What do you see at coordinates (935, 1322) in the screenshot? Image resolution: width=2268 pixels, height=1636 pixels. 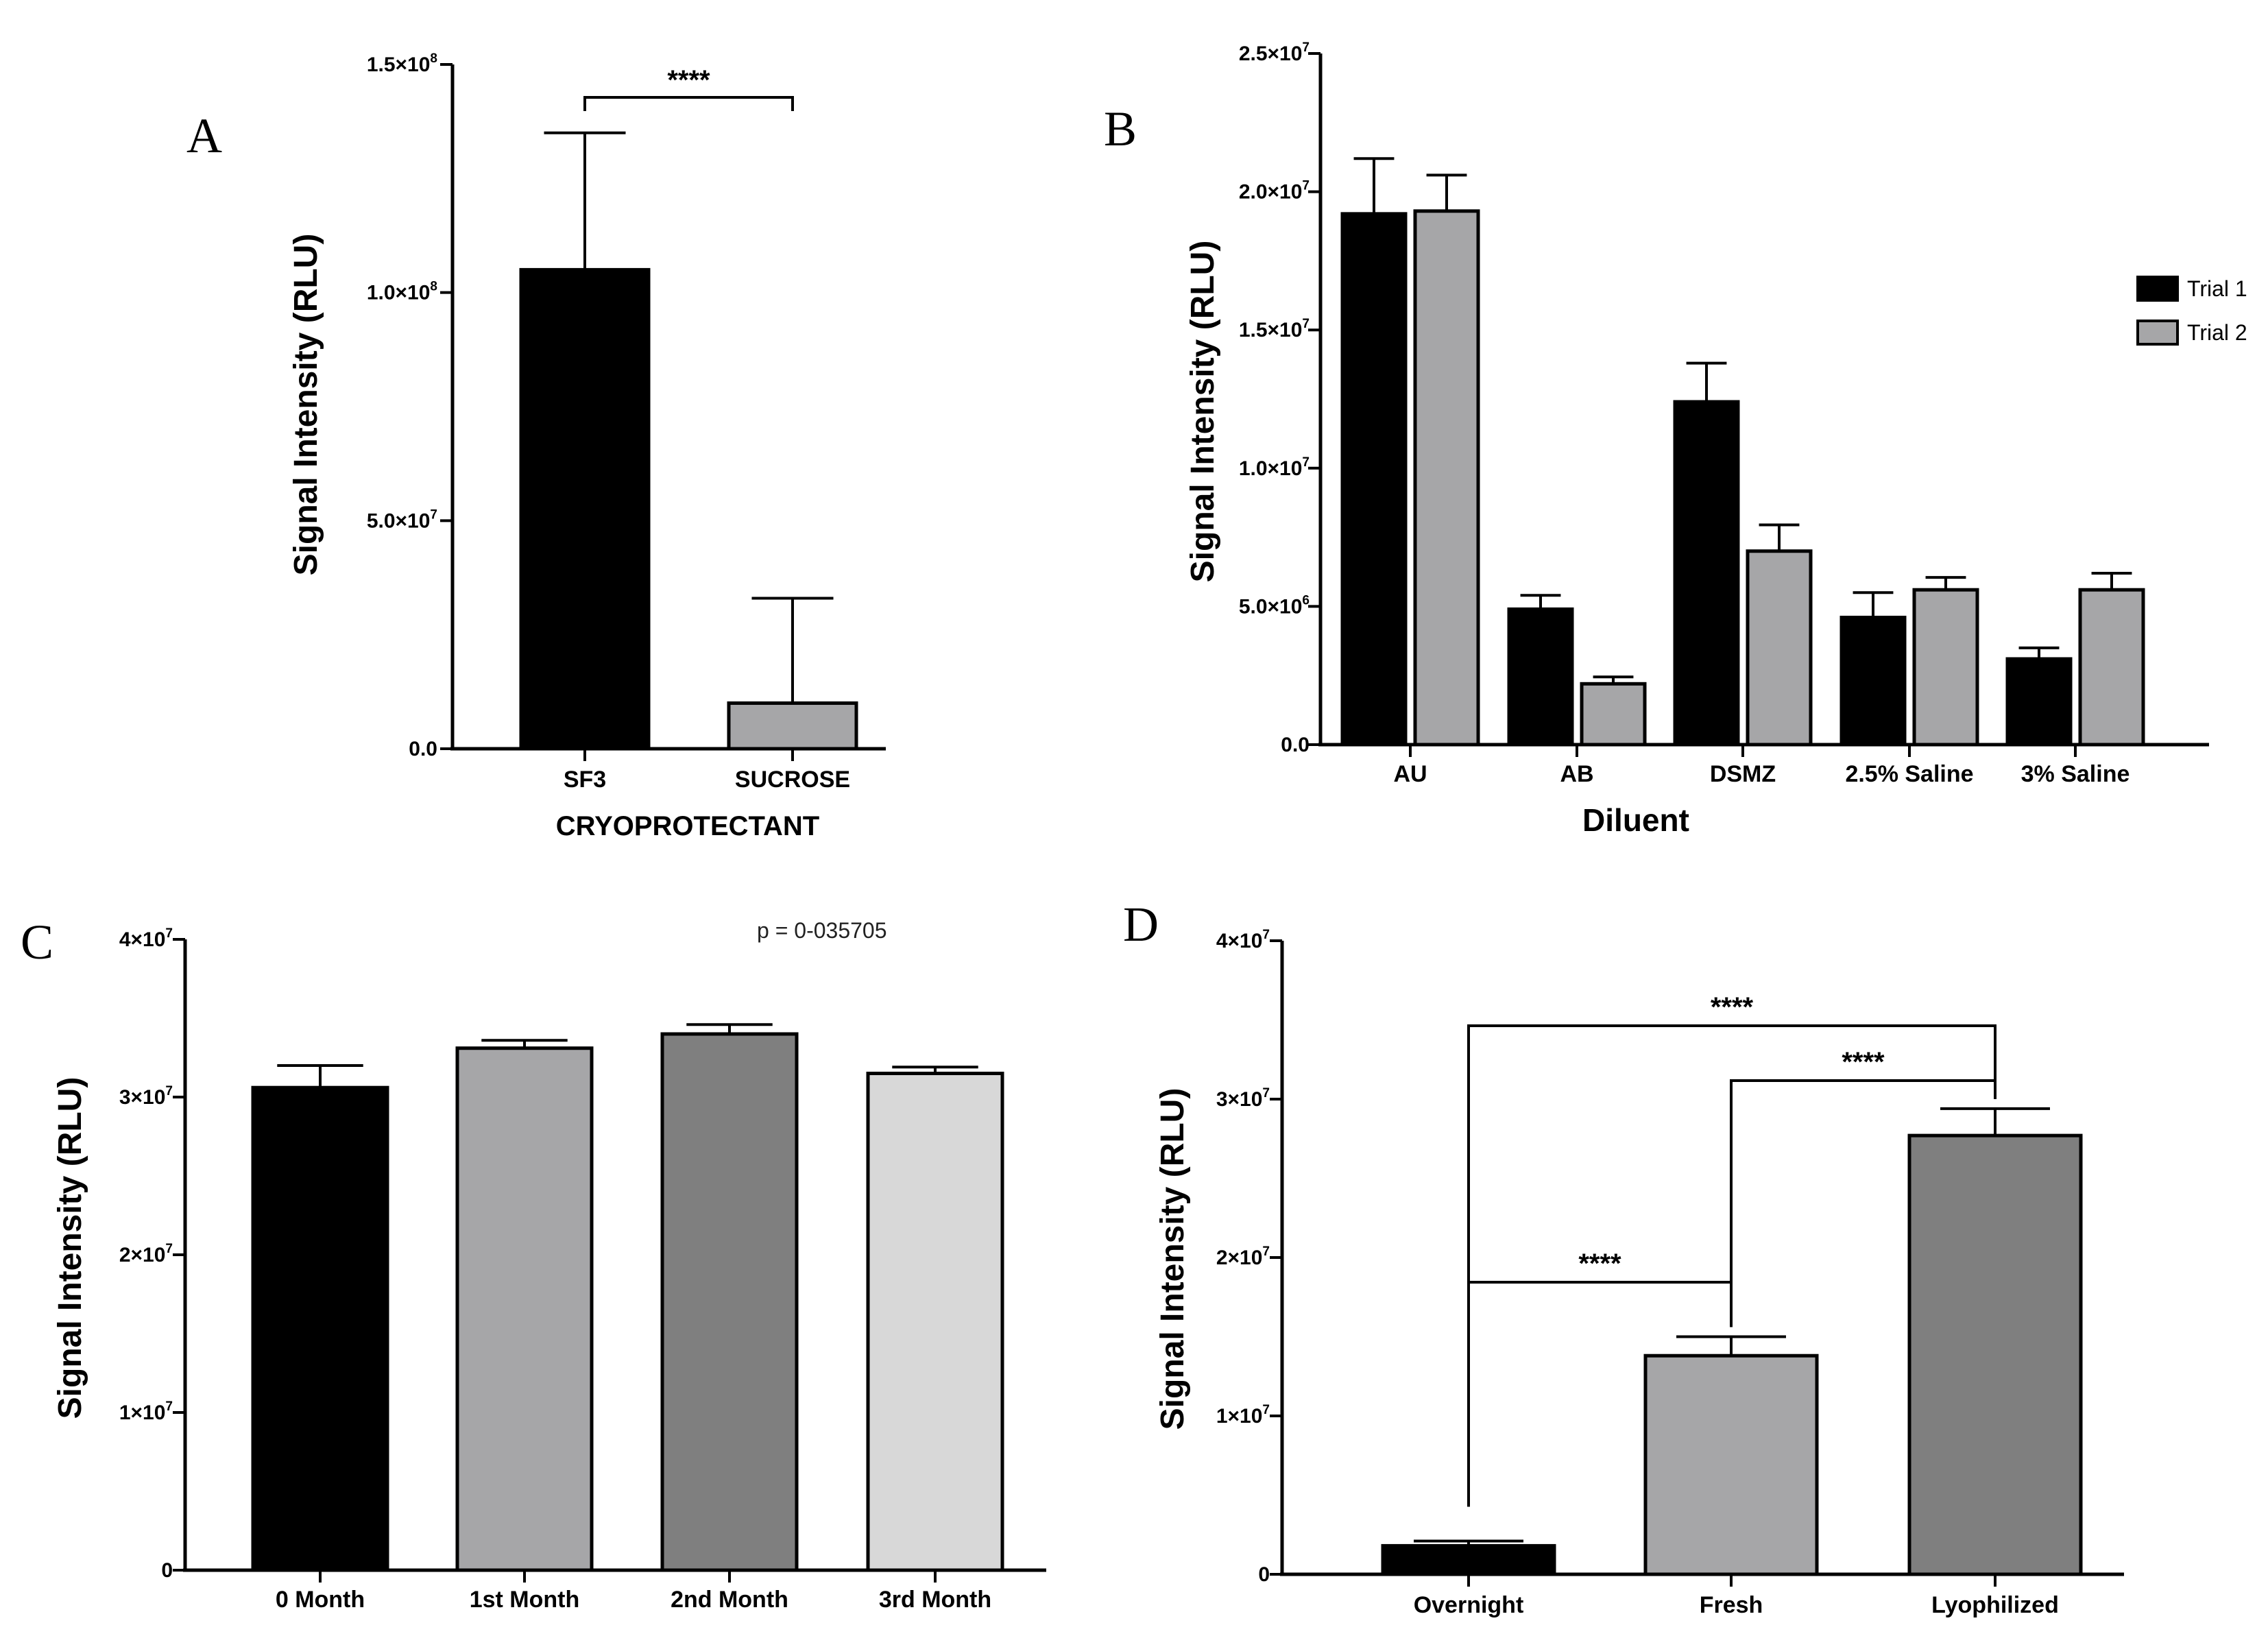 I see `panel-c-bar-3rd-month` at bounding box center [935, 1322].